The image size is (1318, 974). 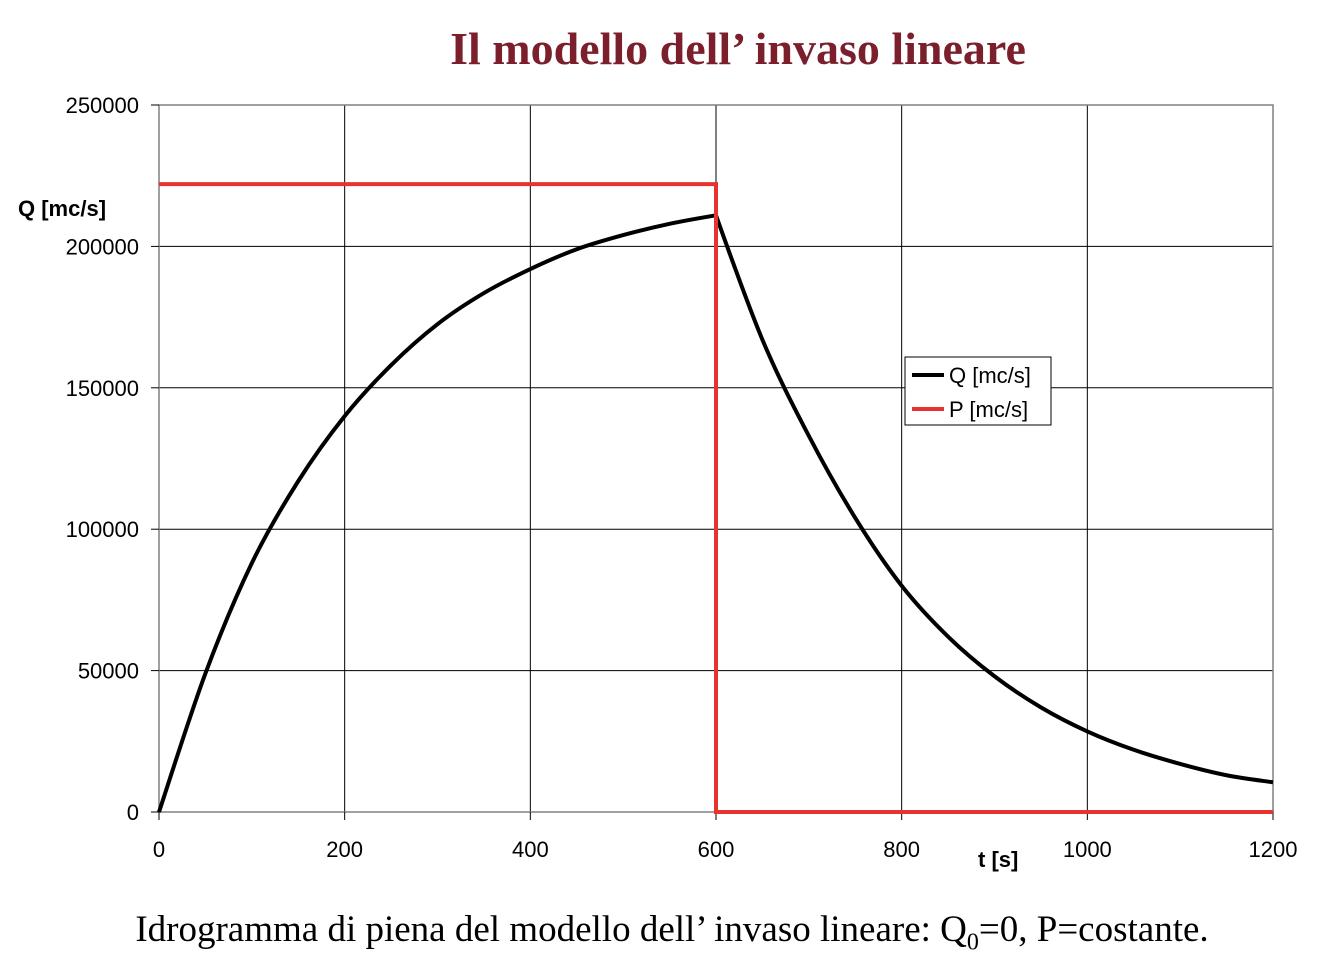 I want to click on x-tick-label: 200, so click(x=344, y=849).